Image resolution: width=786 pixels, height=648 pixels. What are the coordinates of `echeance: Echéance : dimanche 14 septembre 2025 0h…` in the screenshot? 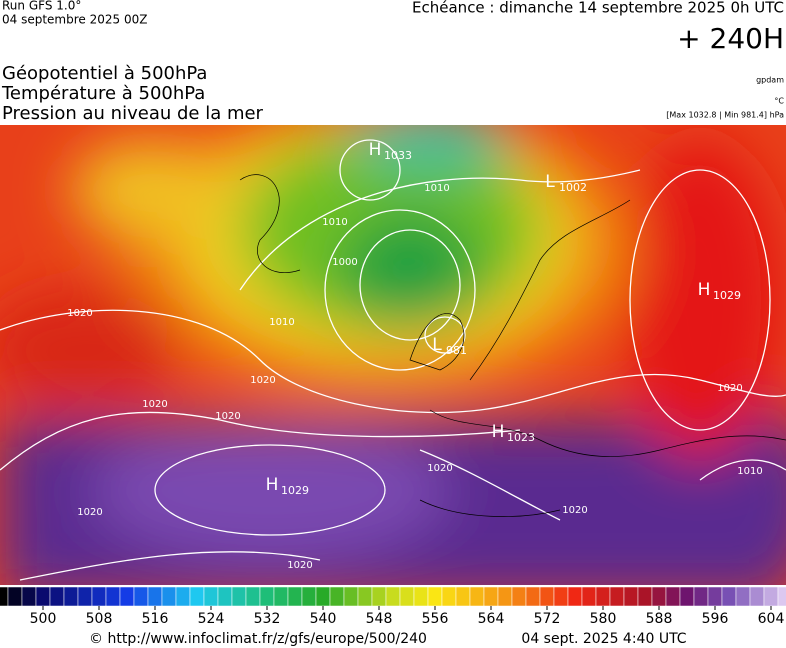 It's located at (598, 8).